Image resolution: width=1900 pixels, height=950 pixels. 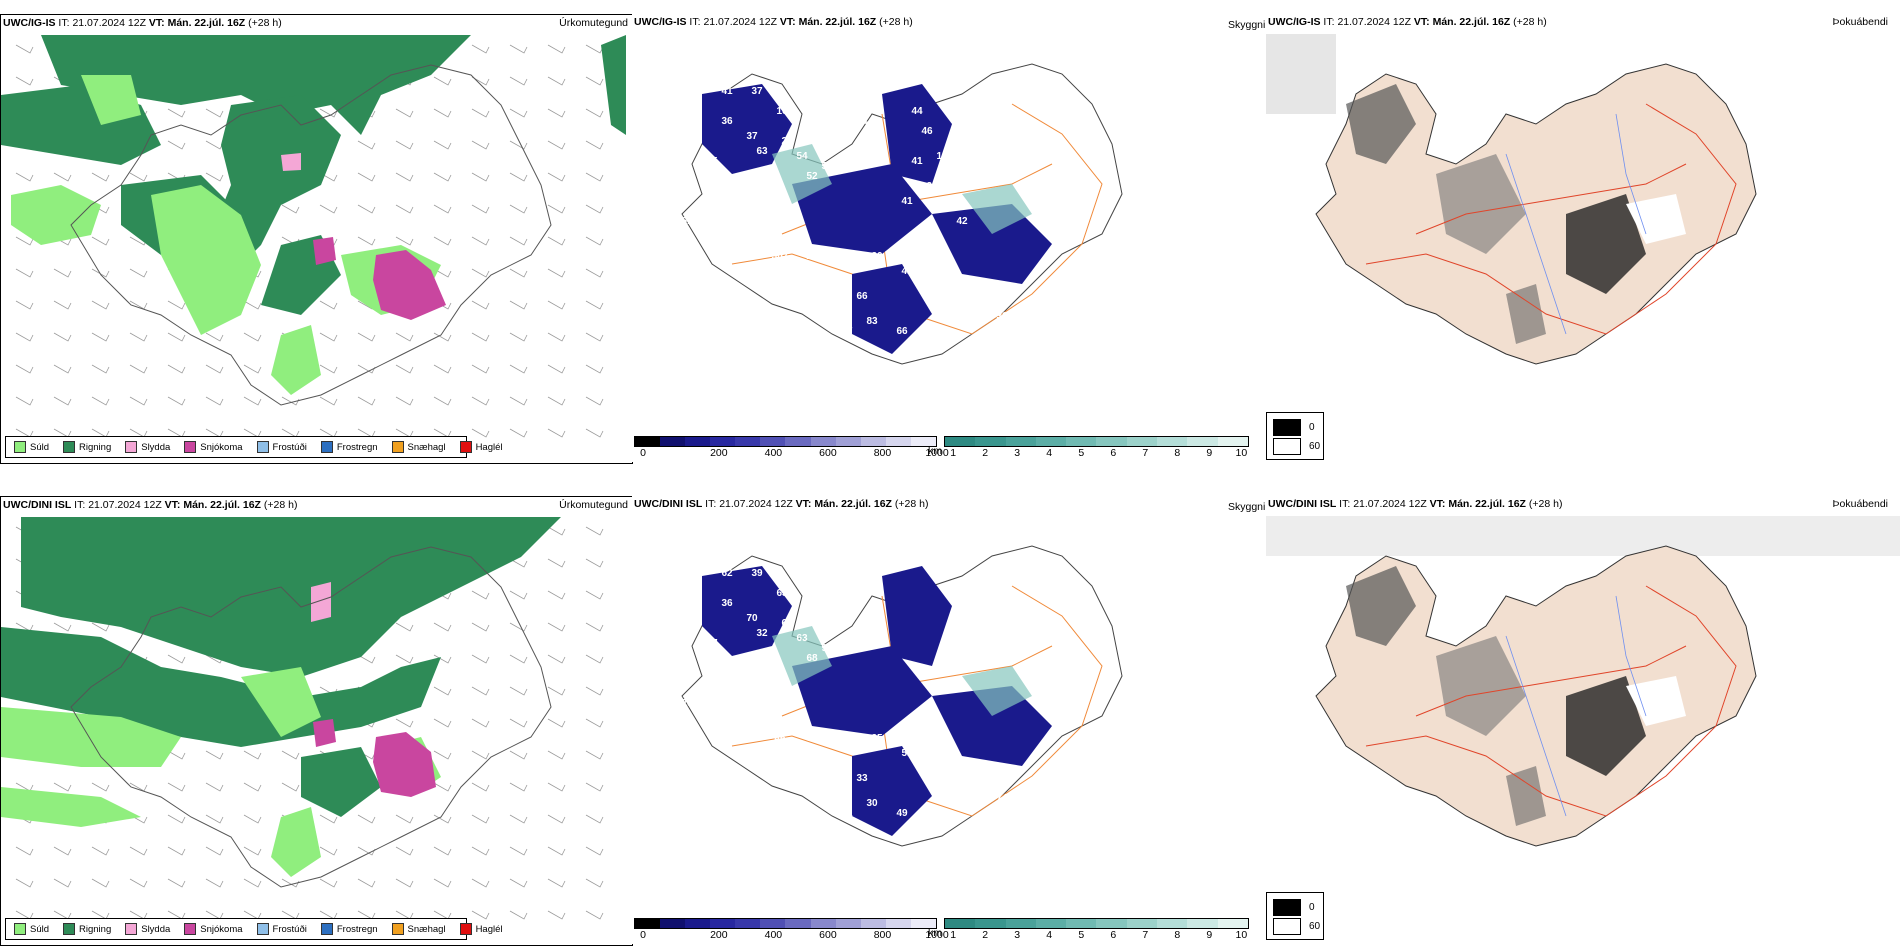 I want to click on legend-item: Súld, so click(x=31, y=929).